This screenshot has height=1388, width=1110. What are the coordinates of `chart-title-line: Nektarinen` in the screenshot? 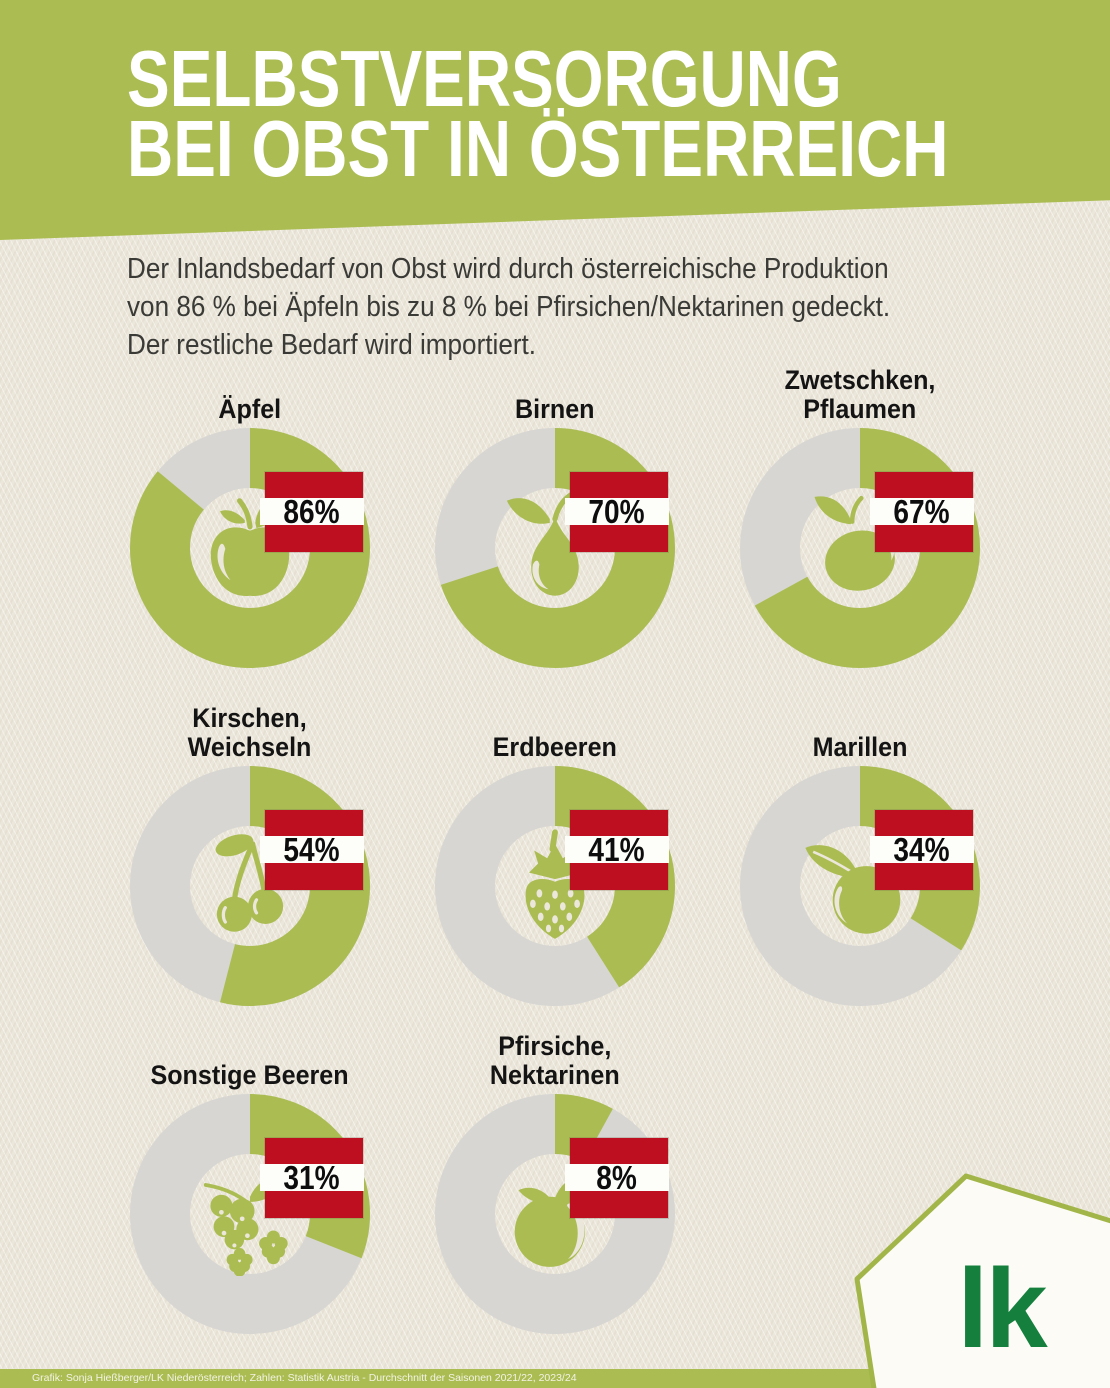 It's located at (555, 1075).